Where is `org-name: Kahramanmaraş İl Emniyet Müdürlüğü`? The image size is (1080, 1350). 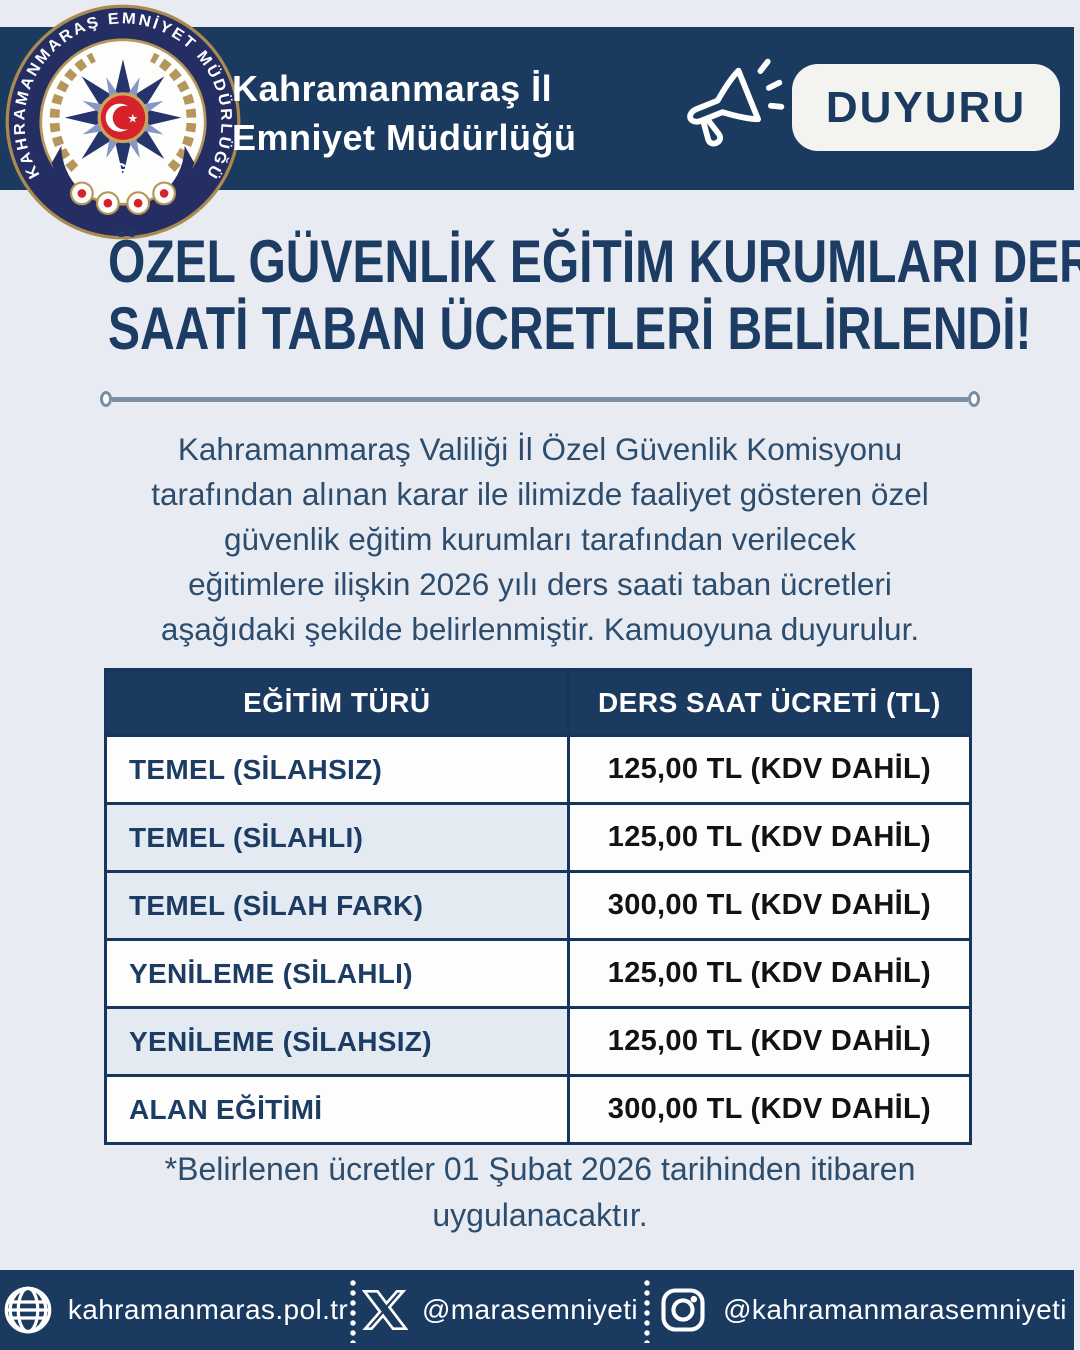
org-name: Kahramanmaraş İl Emniyet Müdürlüğü is located at coordinates (404, 113).